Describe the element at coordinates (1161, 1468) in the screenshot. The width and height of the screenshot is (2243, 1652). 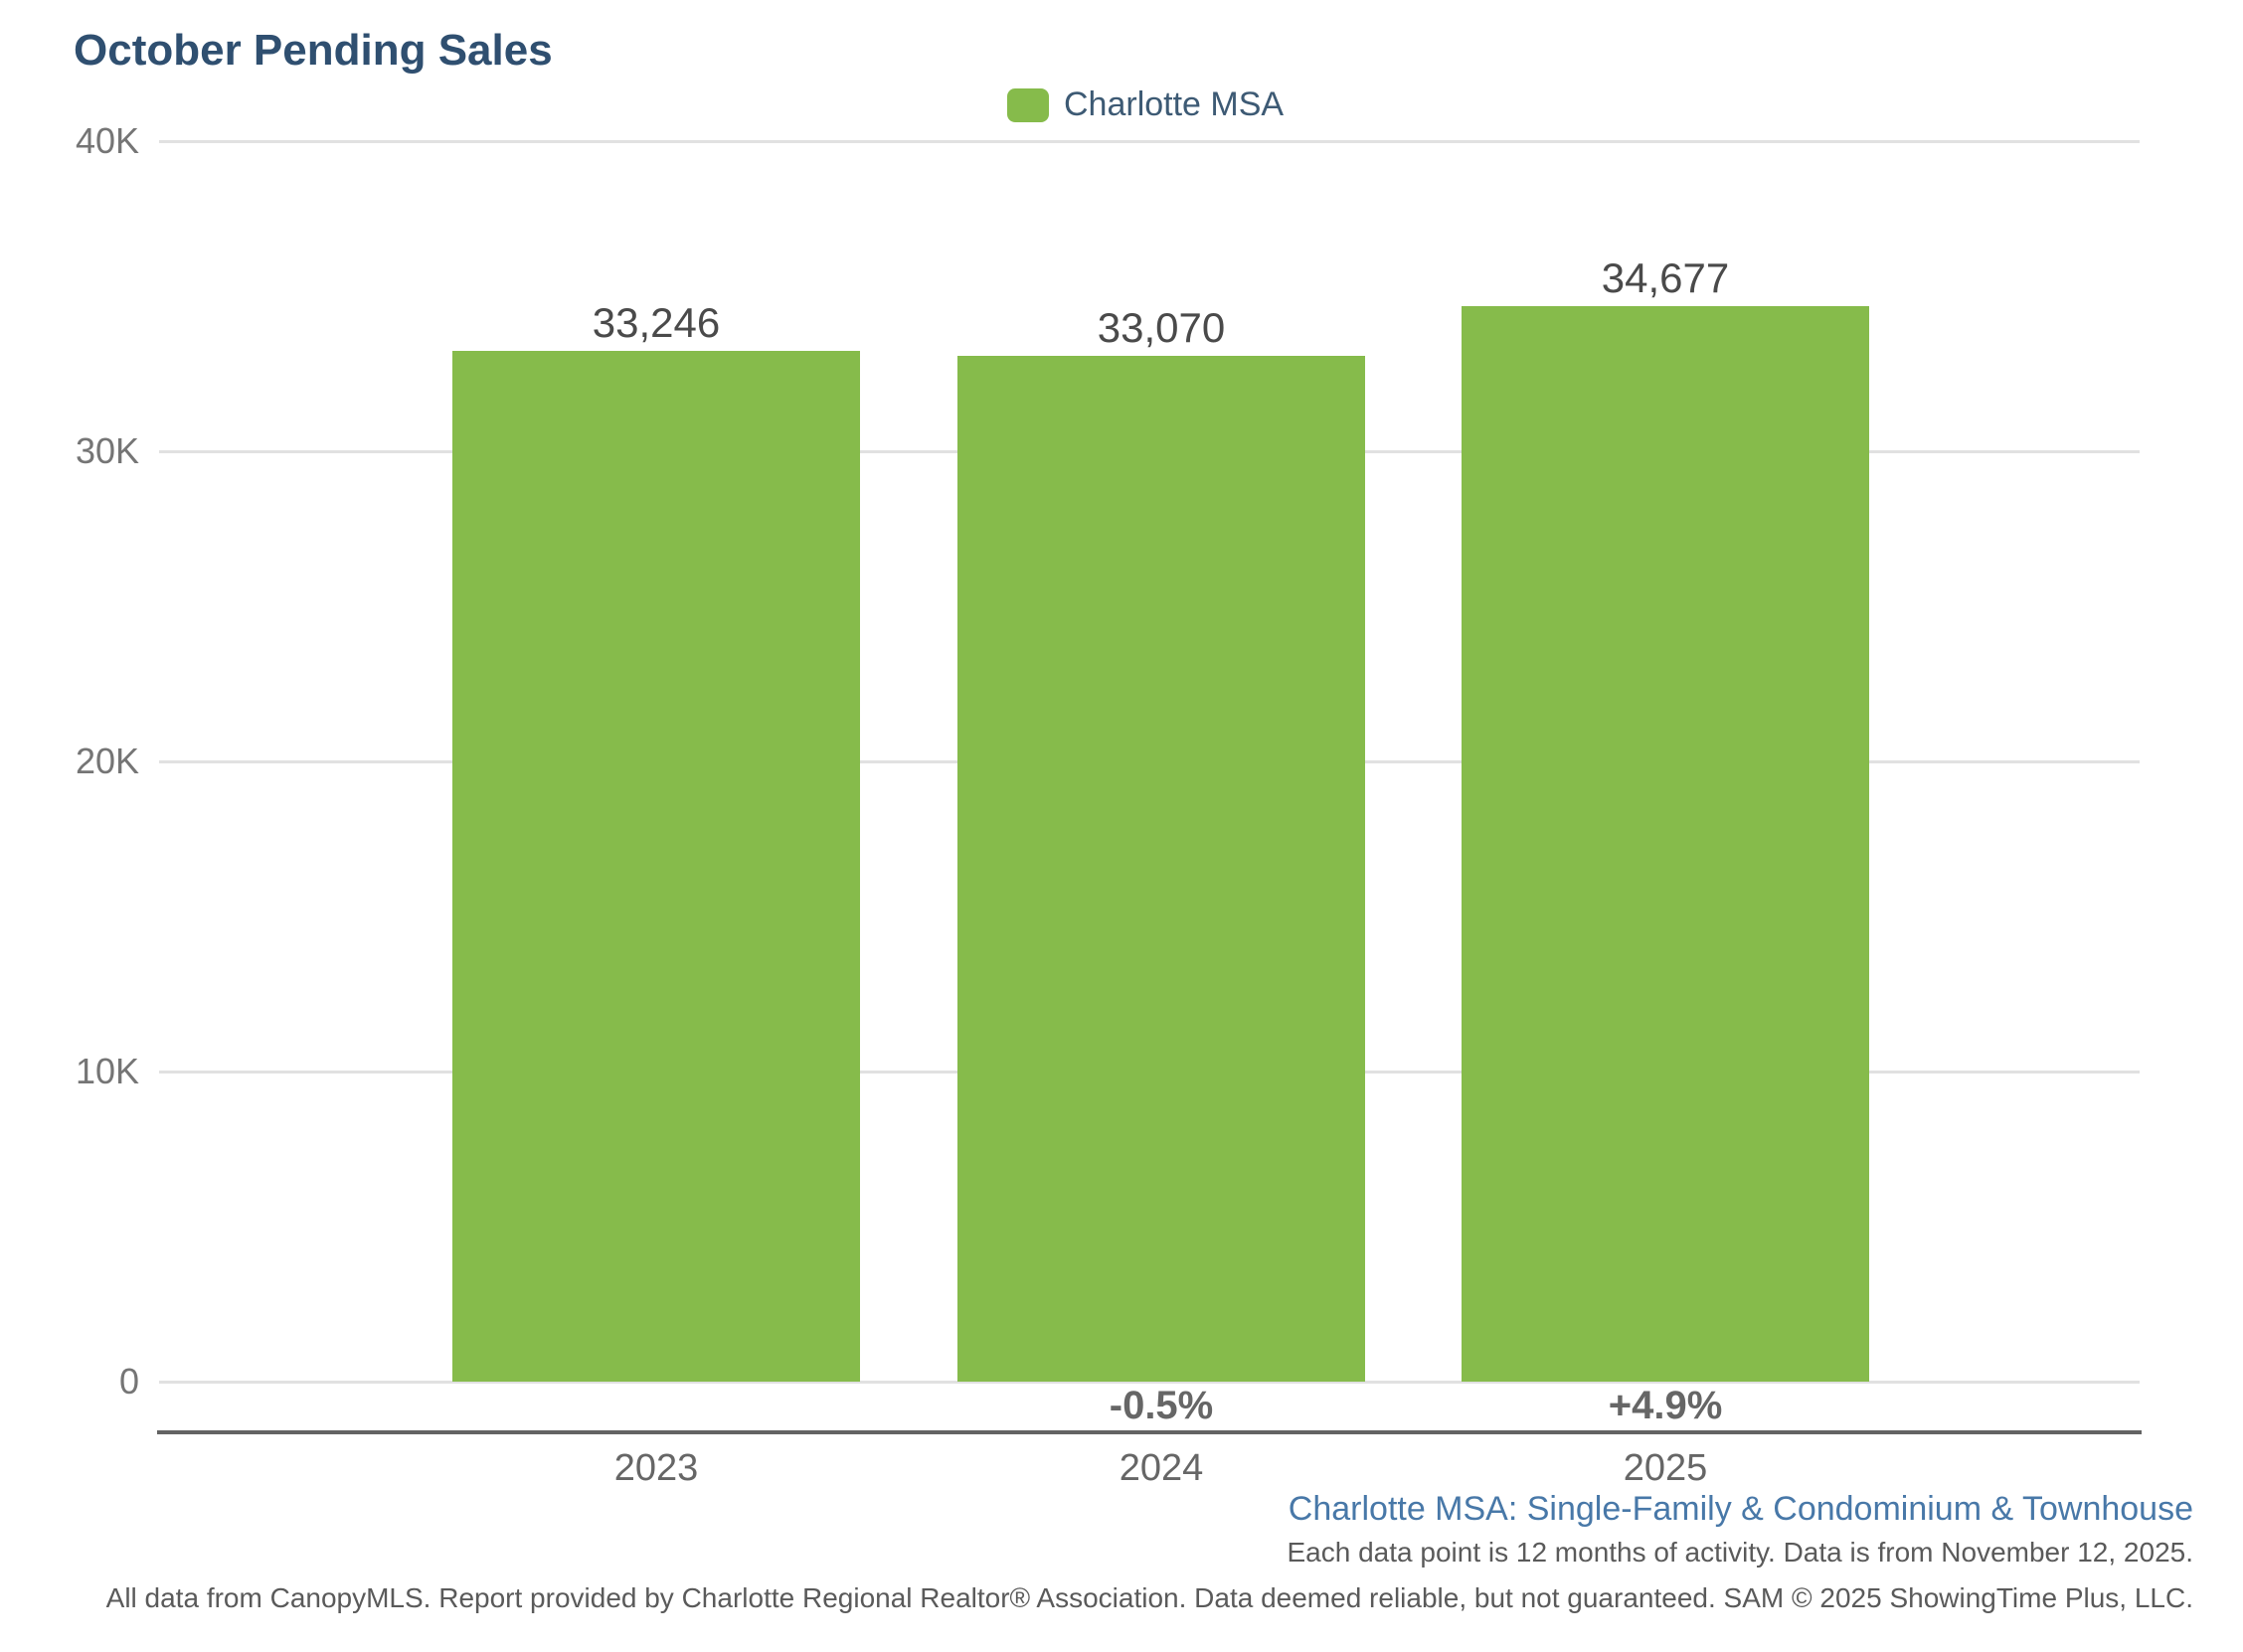
I see `x-axis-label-2024: 2024` at that location.